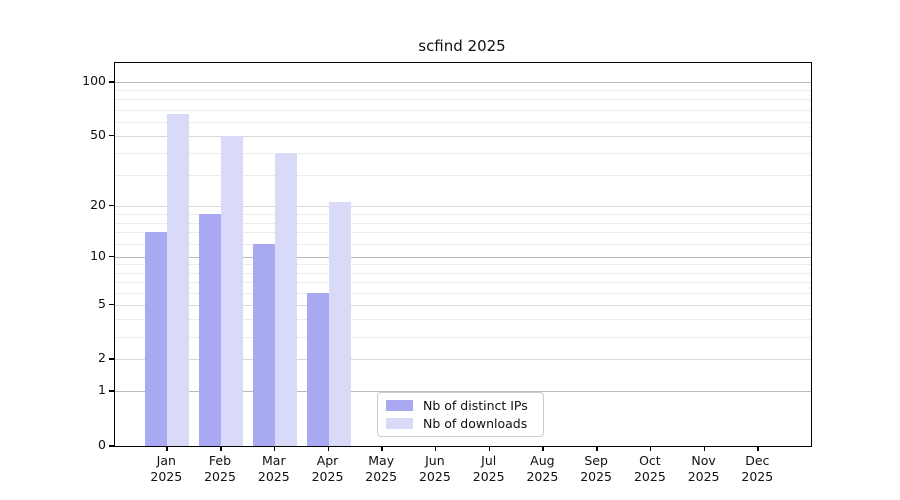 Image resolution: width=900 pixels, height=500 pixels. I want to click on legend-row: Nb of distinct IPs, so click(464, 405).